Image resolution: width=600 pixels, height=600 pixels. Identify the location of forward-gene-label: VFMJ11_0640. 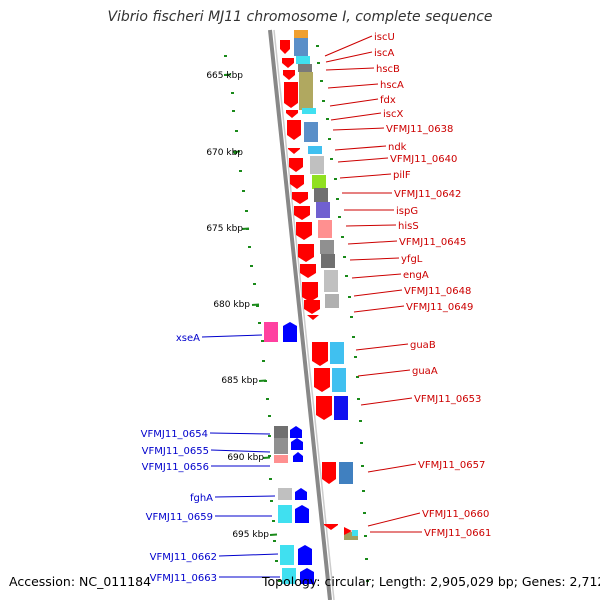
(423, 159).